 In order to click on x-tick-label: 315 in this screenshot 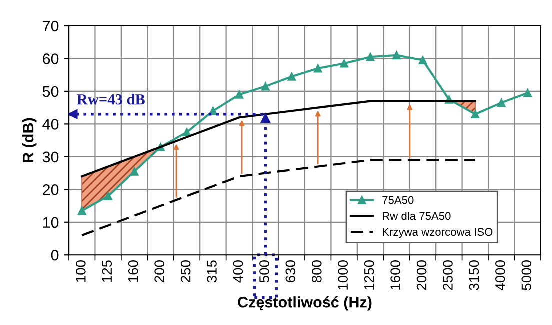, I will do `click(212, 271)`.